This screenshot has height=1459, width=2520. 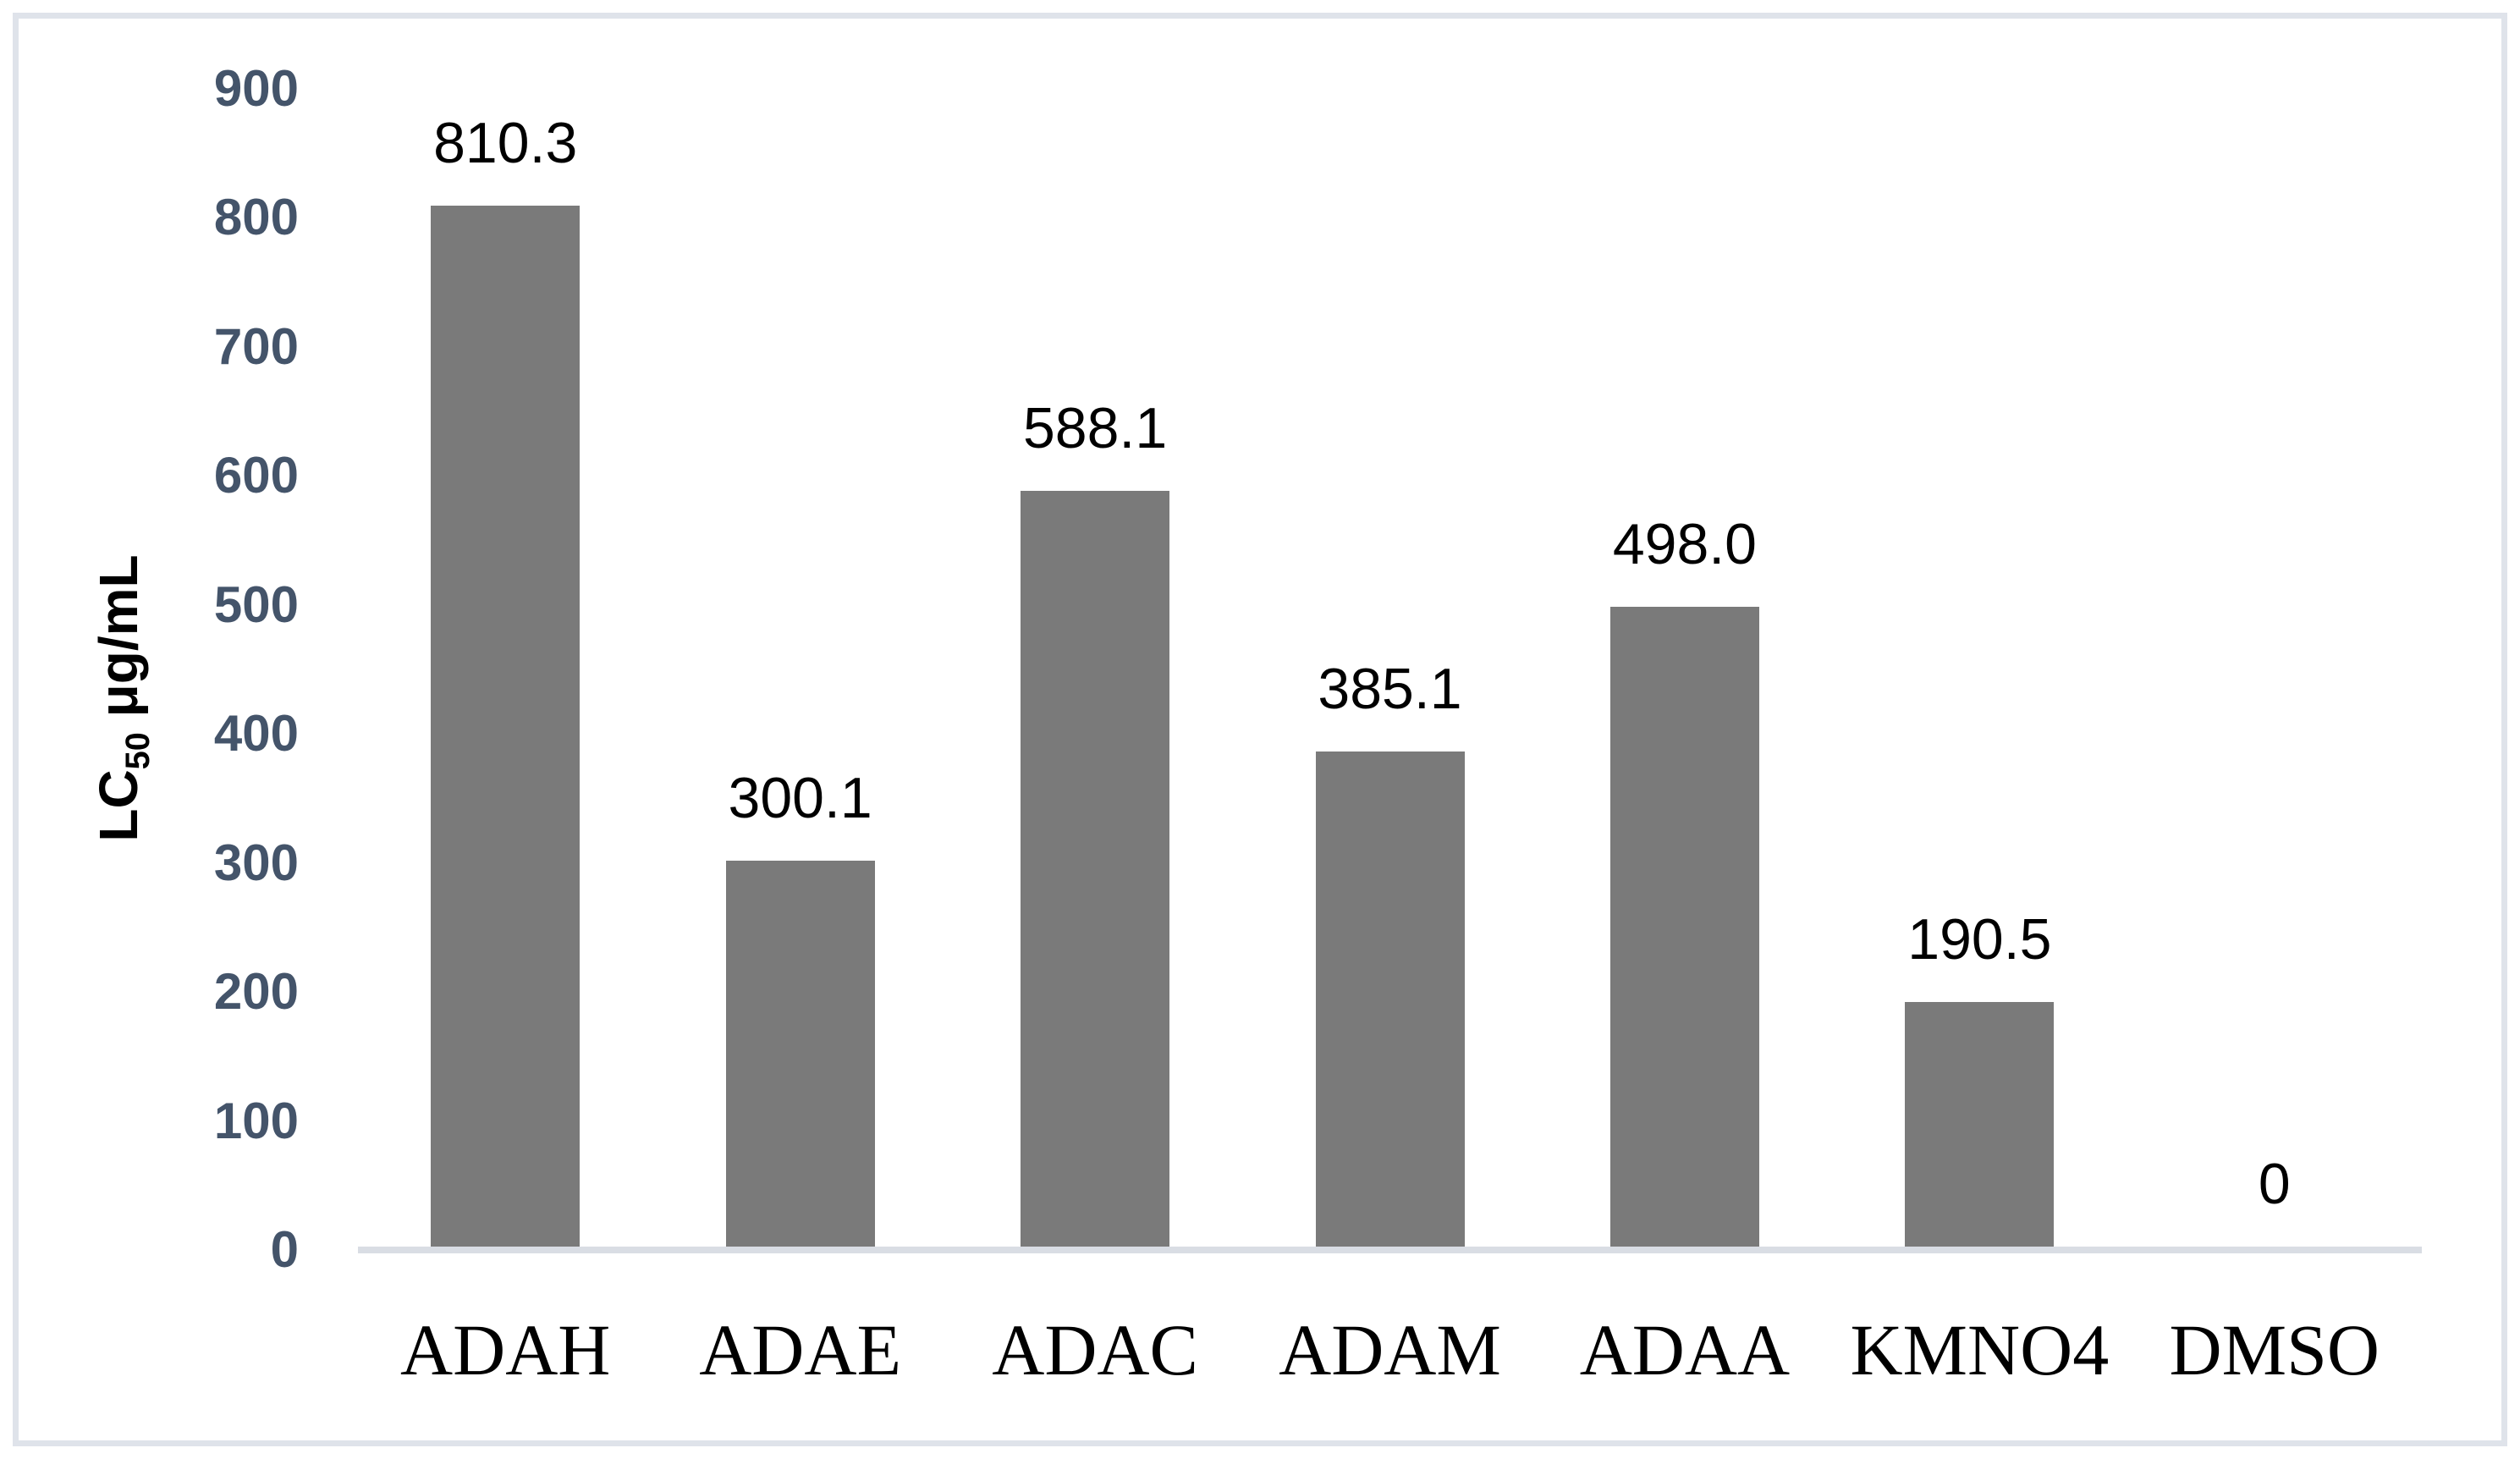 I want to click on x-tick-label: ADAA, so click(x=1685, y=1349).